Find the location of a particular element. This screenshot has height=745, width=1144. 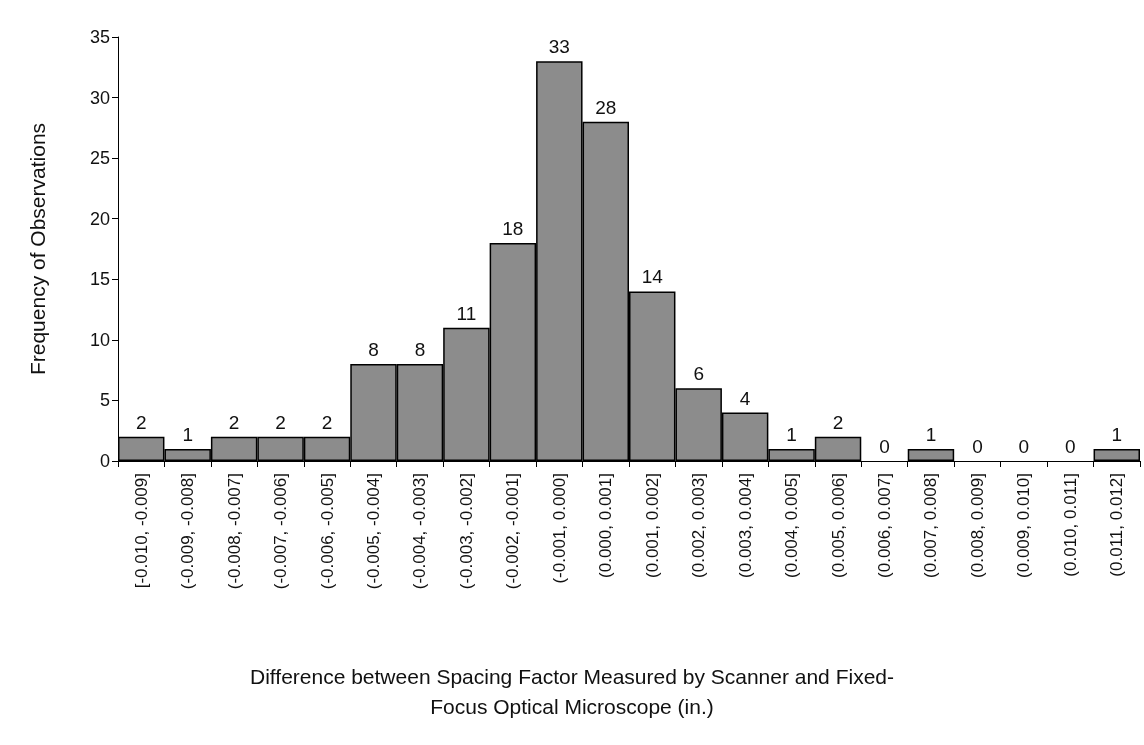

y-tick-label: 10 is located at coordinates (99, 339).